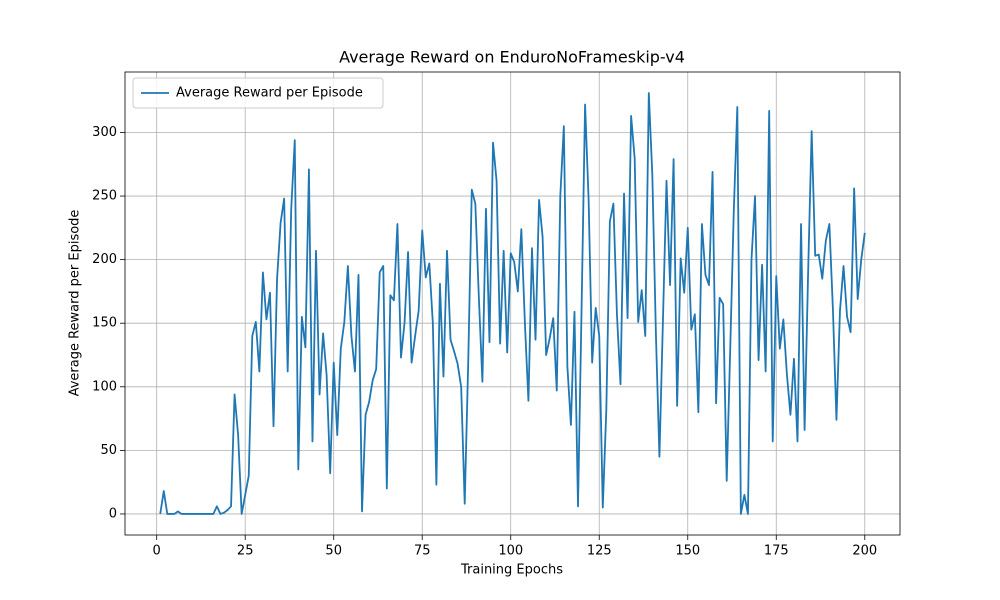 This screenshot has width=1000, height=600. Describe the element at coordinates (75, 303) in the screenshot. I see `y-axis-label: Average Reward per Episode` at that location.